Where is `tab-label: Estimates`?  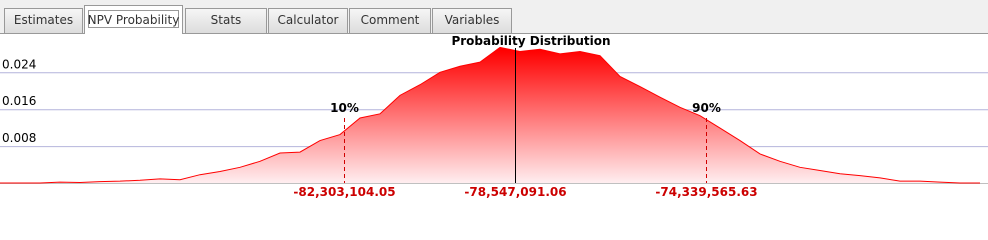
tab-label: Estimates is located at coordinates (43, 20).